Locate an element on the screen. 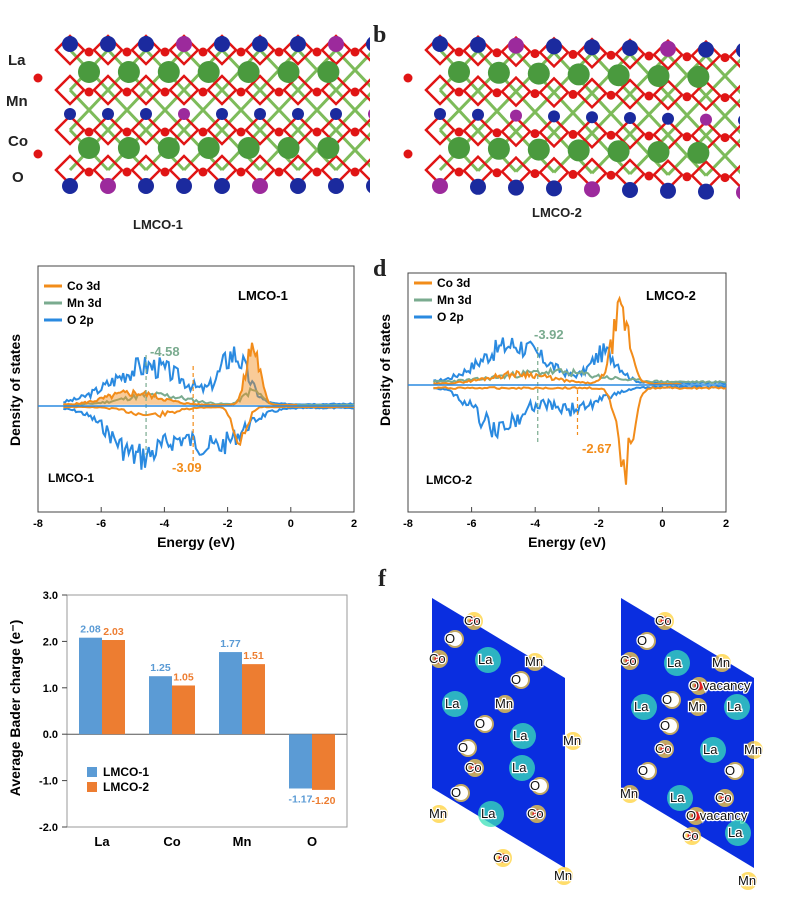 The width and height of the screenshot is (794, 899). legend-co3d: Co 3d is located at coordinates (83, 286).